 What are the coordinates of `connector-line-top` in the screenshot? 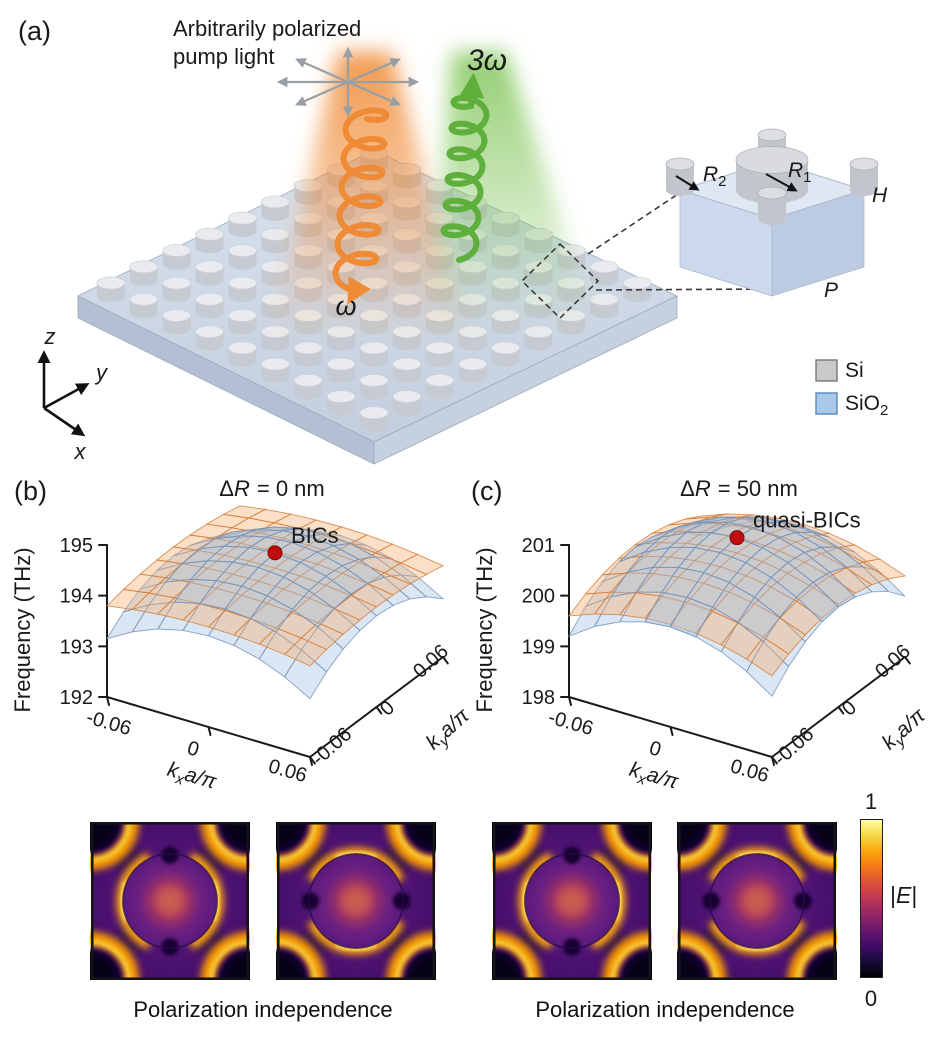 It's located at (633, 224).